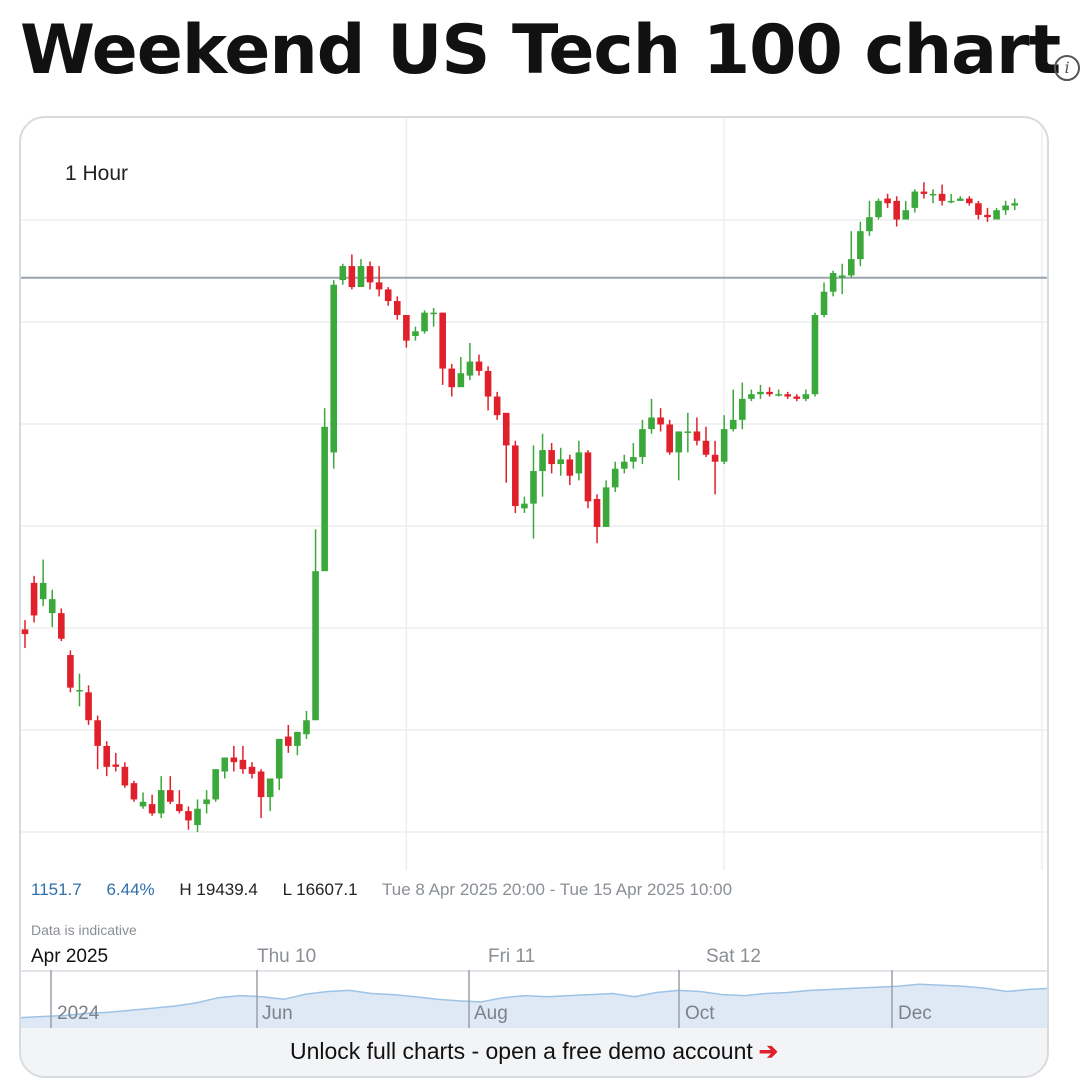 Image resolution: width=1089 pixels, height=1081 pixels. Describe the element at coordinates (70, 956) in the screenshot. I see `x-axis-label-start: Apr 2025` at that location.